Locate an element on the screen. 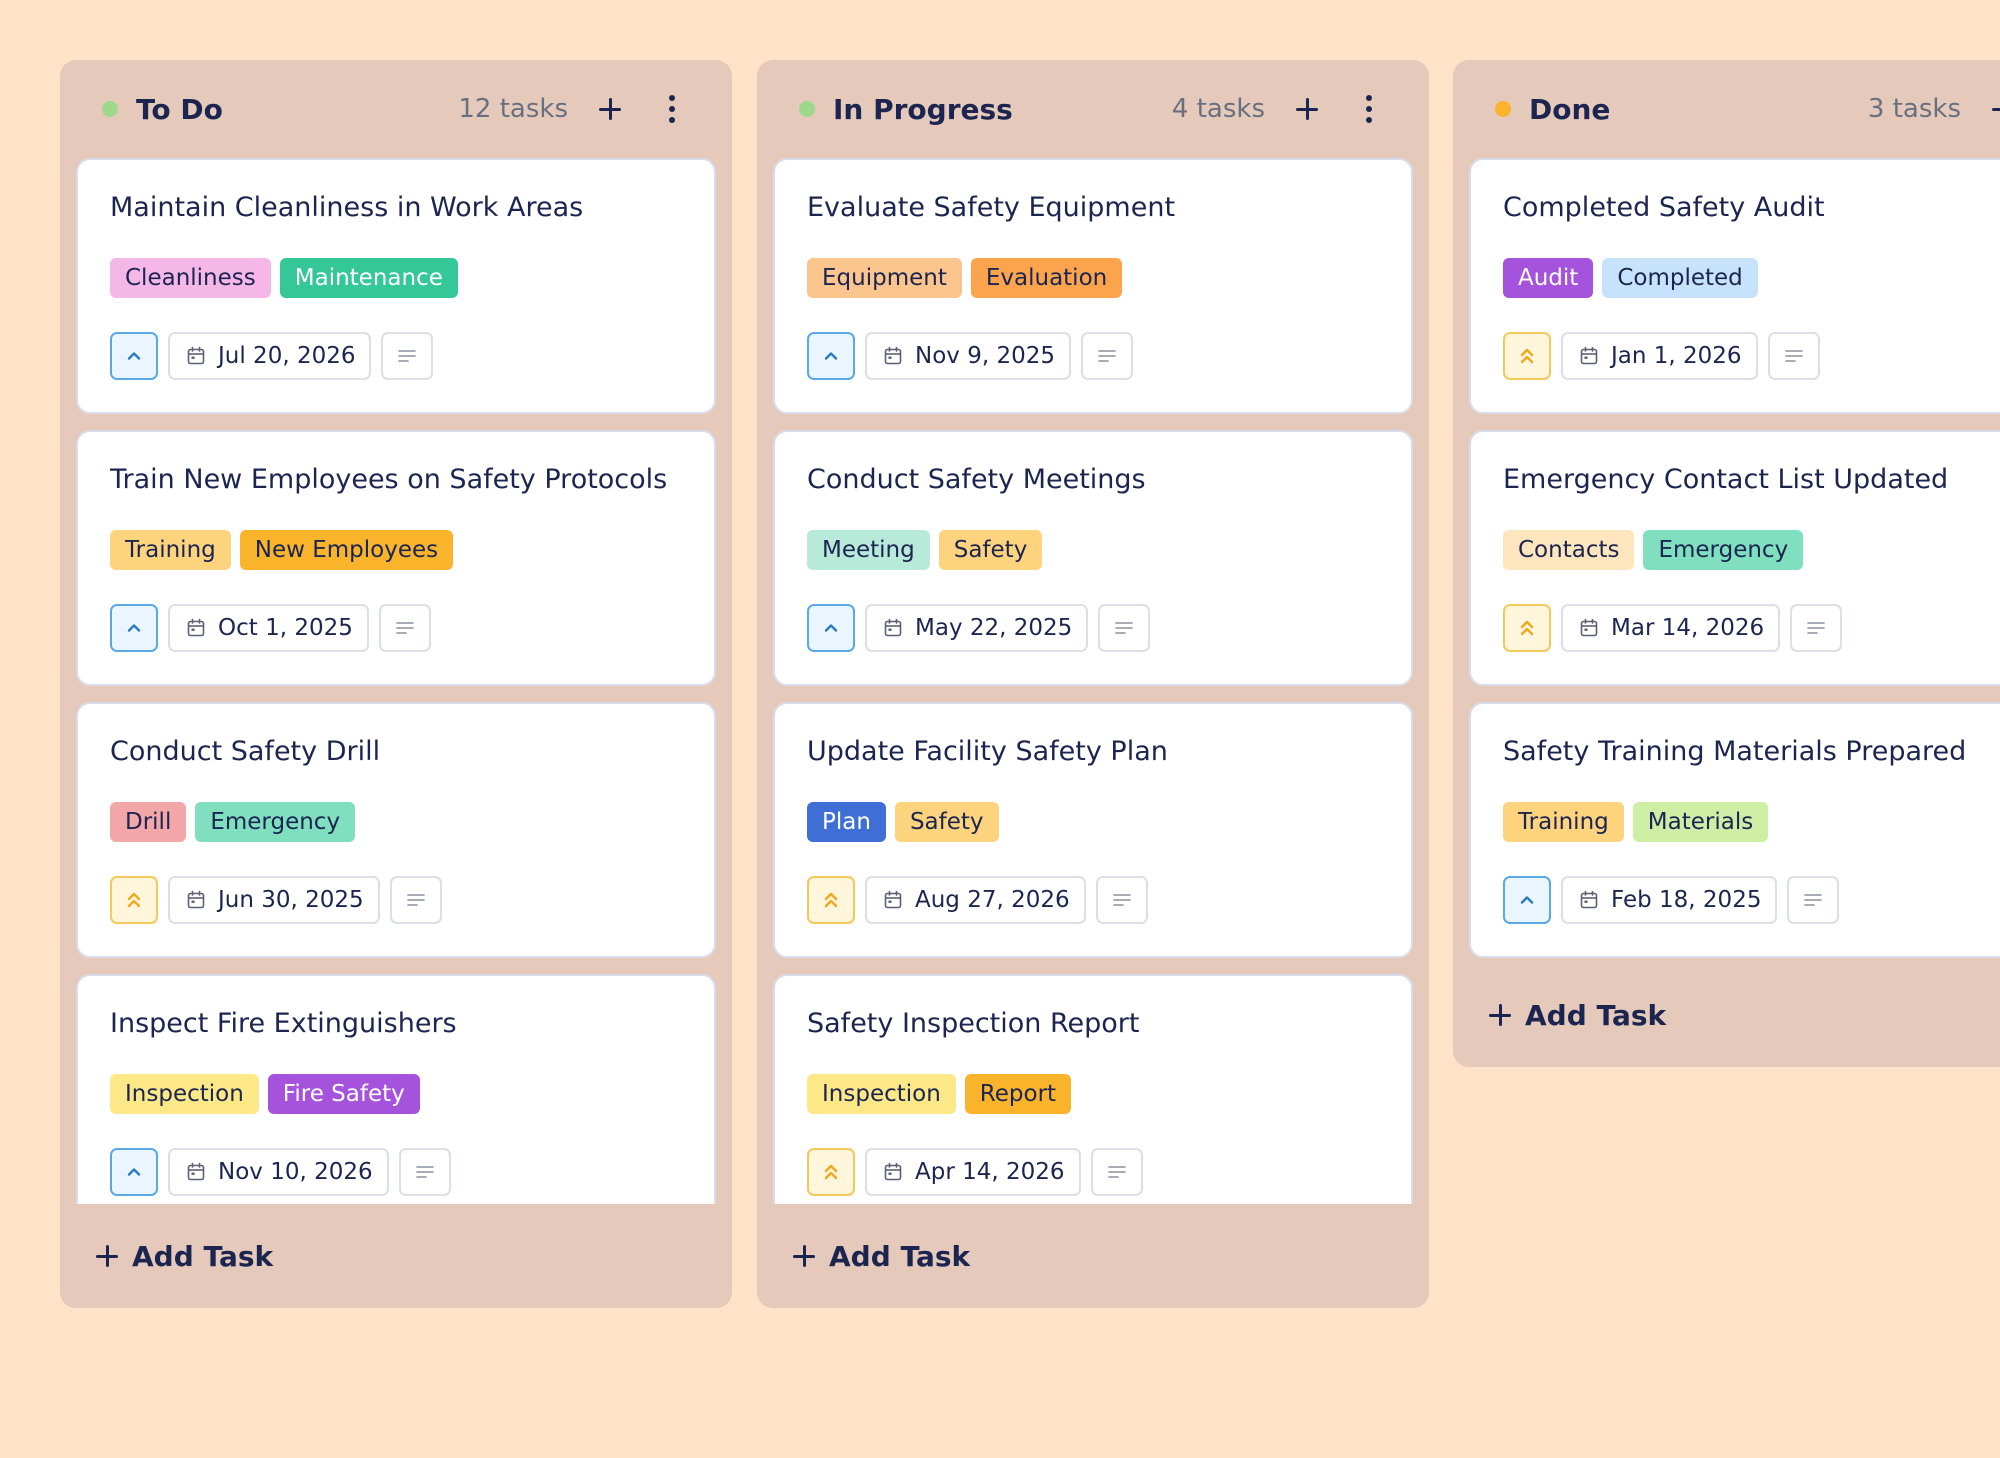  due-date-text: Mar 14, 2026 is located at coordinates (1688, 628).